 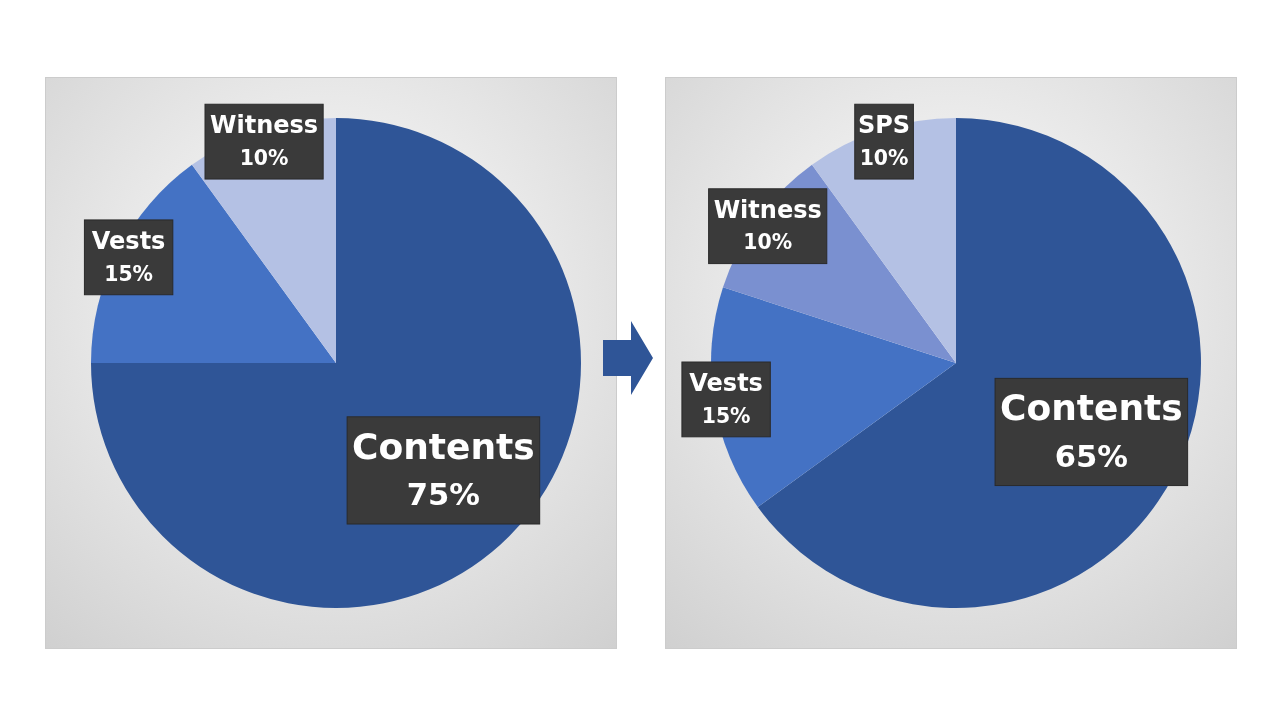 What do you see at coordinates (443, 495) in the screenshot?
I see `data-label: 75%` at bounding box center [443, 495].